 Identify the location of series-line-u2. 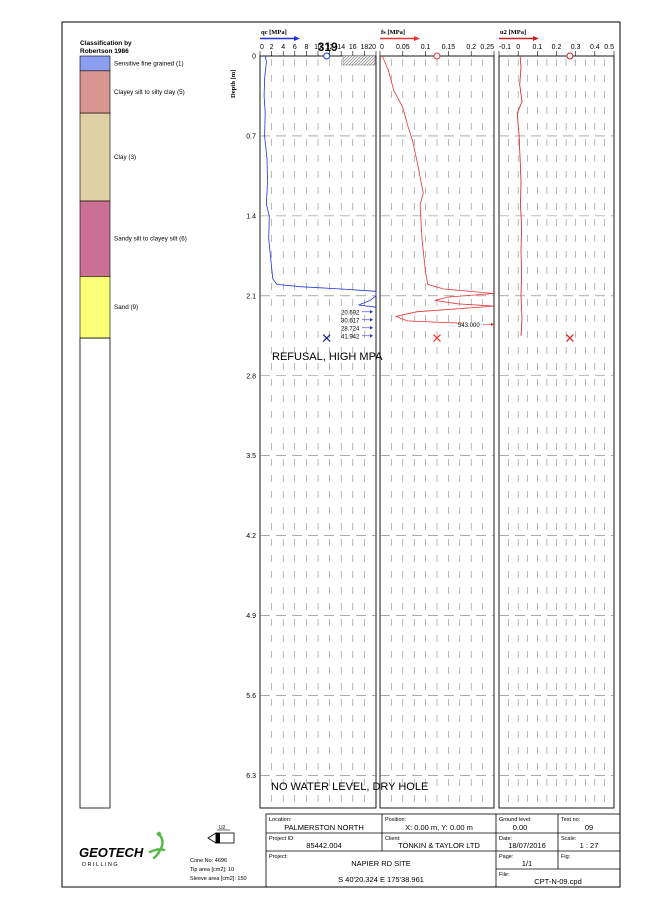
(519, 195).